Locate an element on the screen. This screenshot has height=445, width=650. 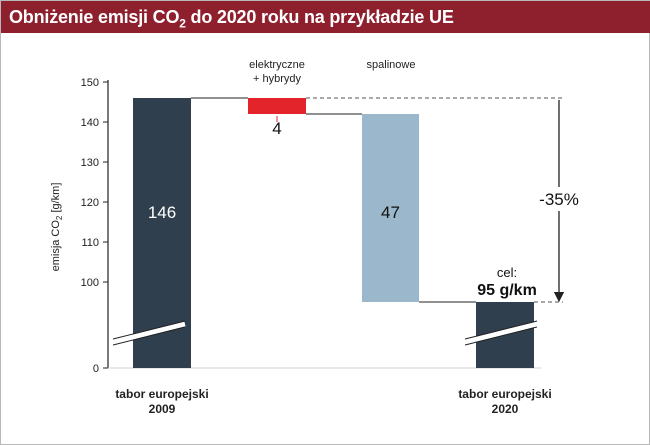
bar-value-label: 47 is located at coordinates (390, 212).